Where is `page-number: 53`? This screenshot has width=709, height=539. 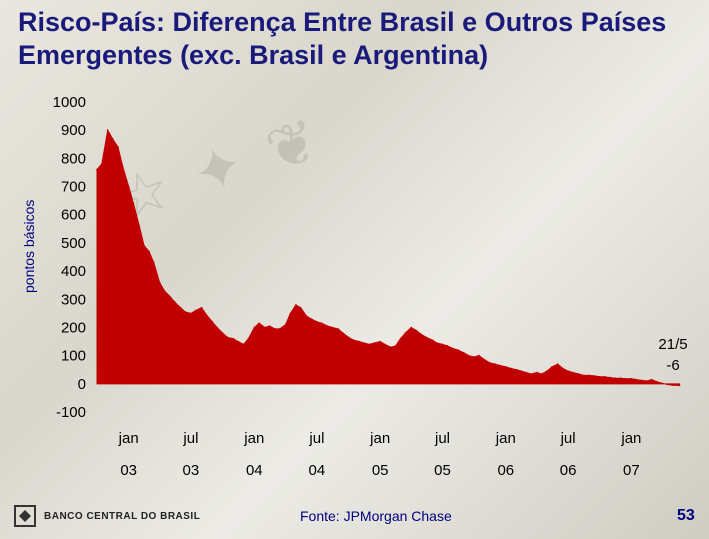 page-number: 53 is located at coordinates (686, 515).